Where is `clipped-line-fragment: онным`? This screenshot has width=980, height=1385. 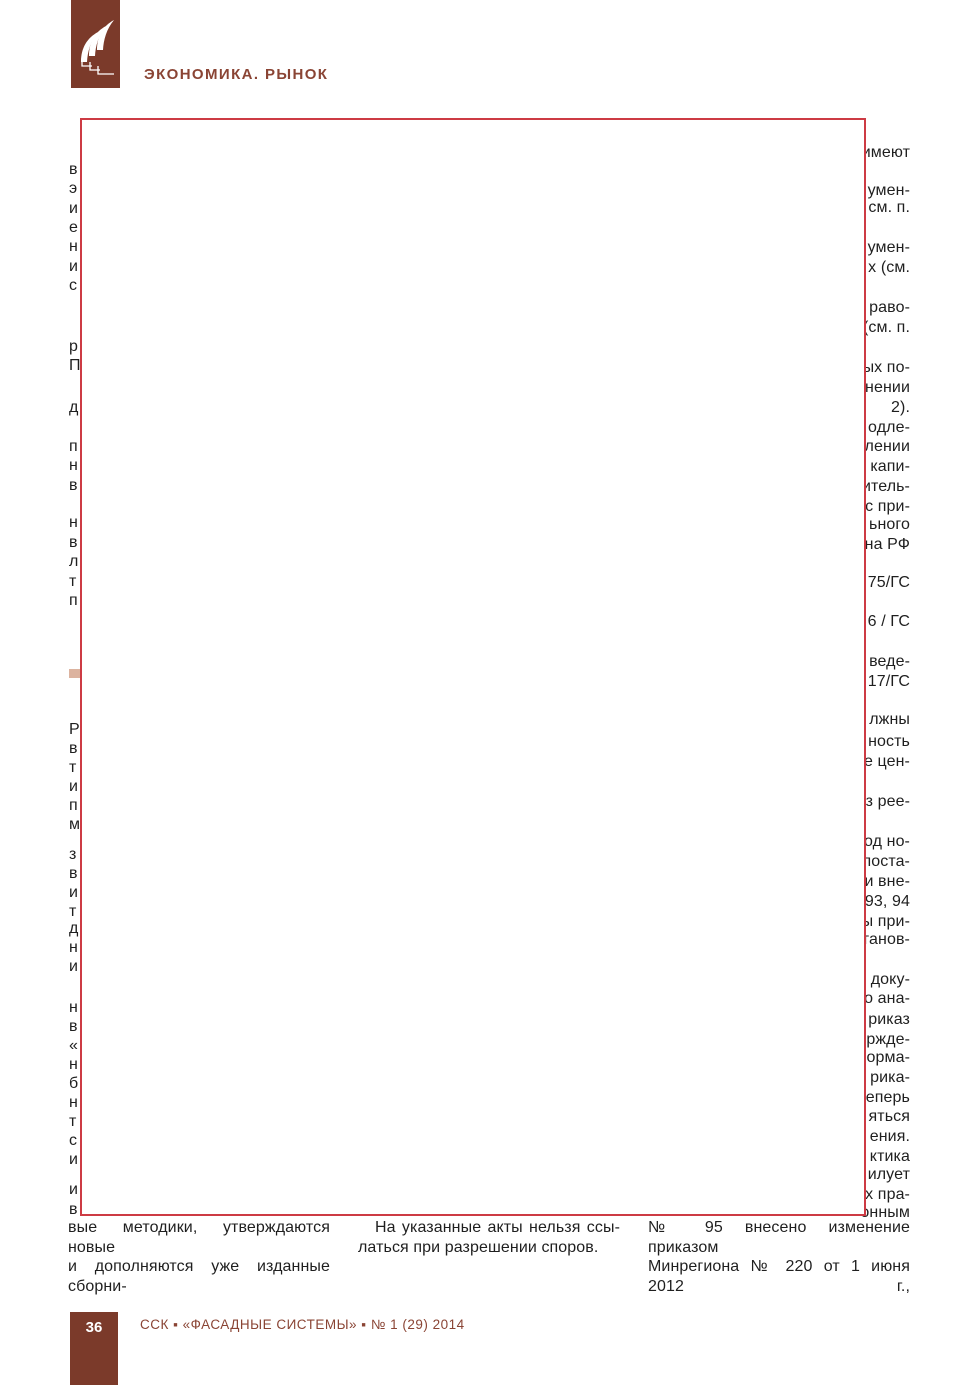
clipped-line-fragment: онным is located at coordinates (885, 1212).